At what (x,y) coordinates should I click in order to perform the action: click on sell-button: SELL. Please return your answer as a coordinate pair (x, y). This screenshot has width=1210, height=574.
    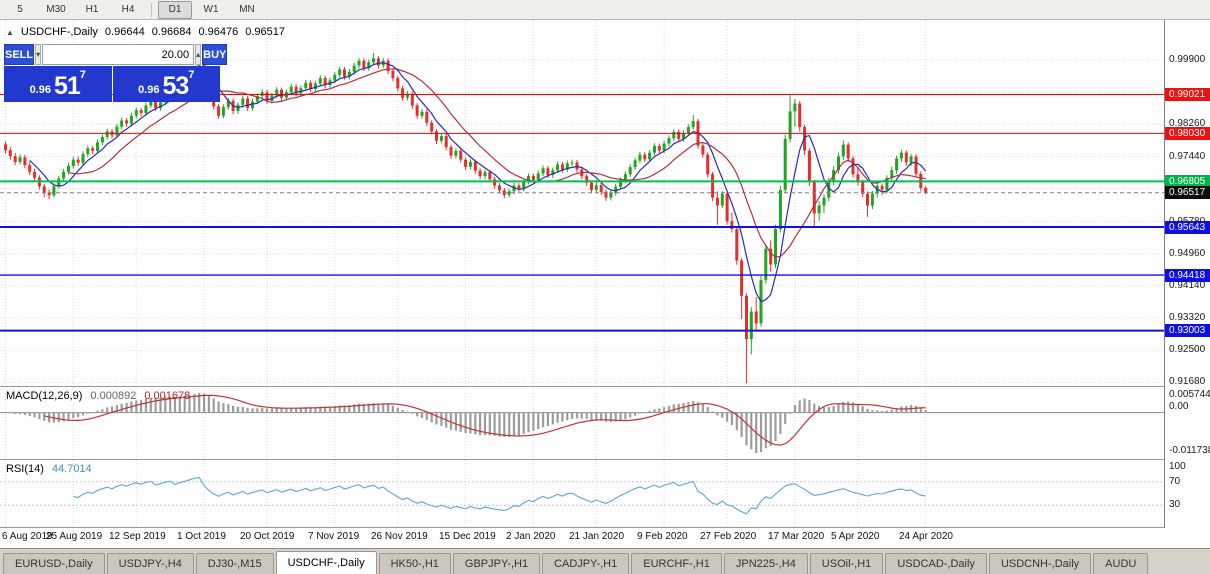
    Looking at the image, I should click on (19, 54).